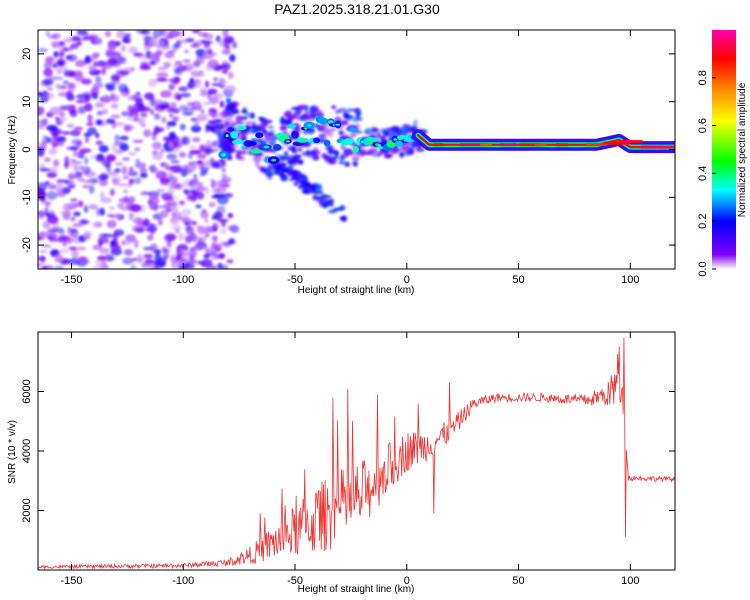 Image resolution: width=750 pixels, height=600 pixels. Describe the element at coordinates (724, 149) in the screenshot. I see `colorbar-gradient` at that location.